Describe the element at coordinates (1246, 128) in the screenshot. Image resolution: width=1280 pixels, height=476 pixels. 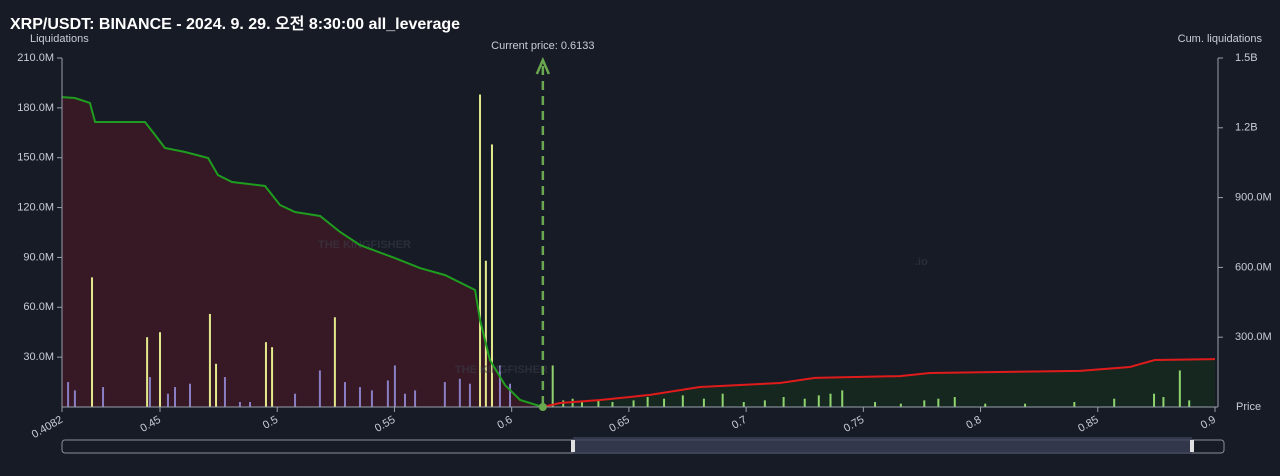
I see `y2-tick-label: 1.2B` at that location.